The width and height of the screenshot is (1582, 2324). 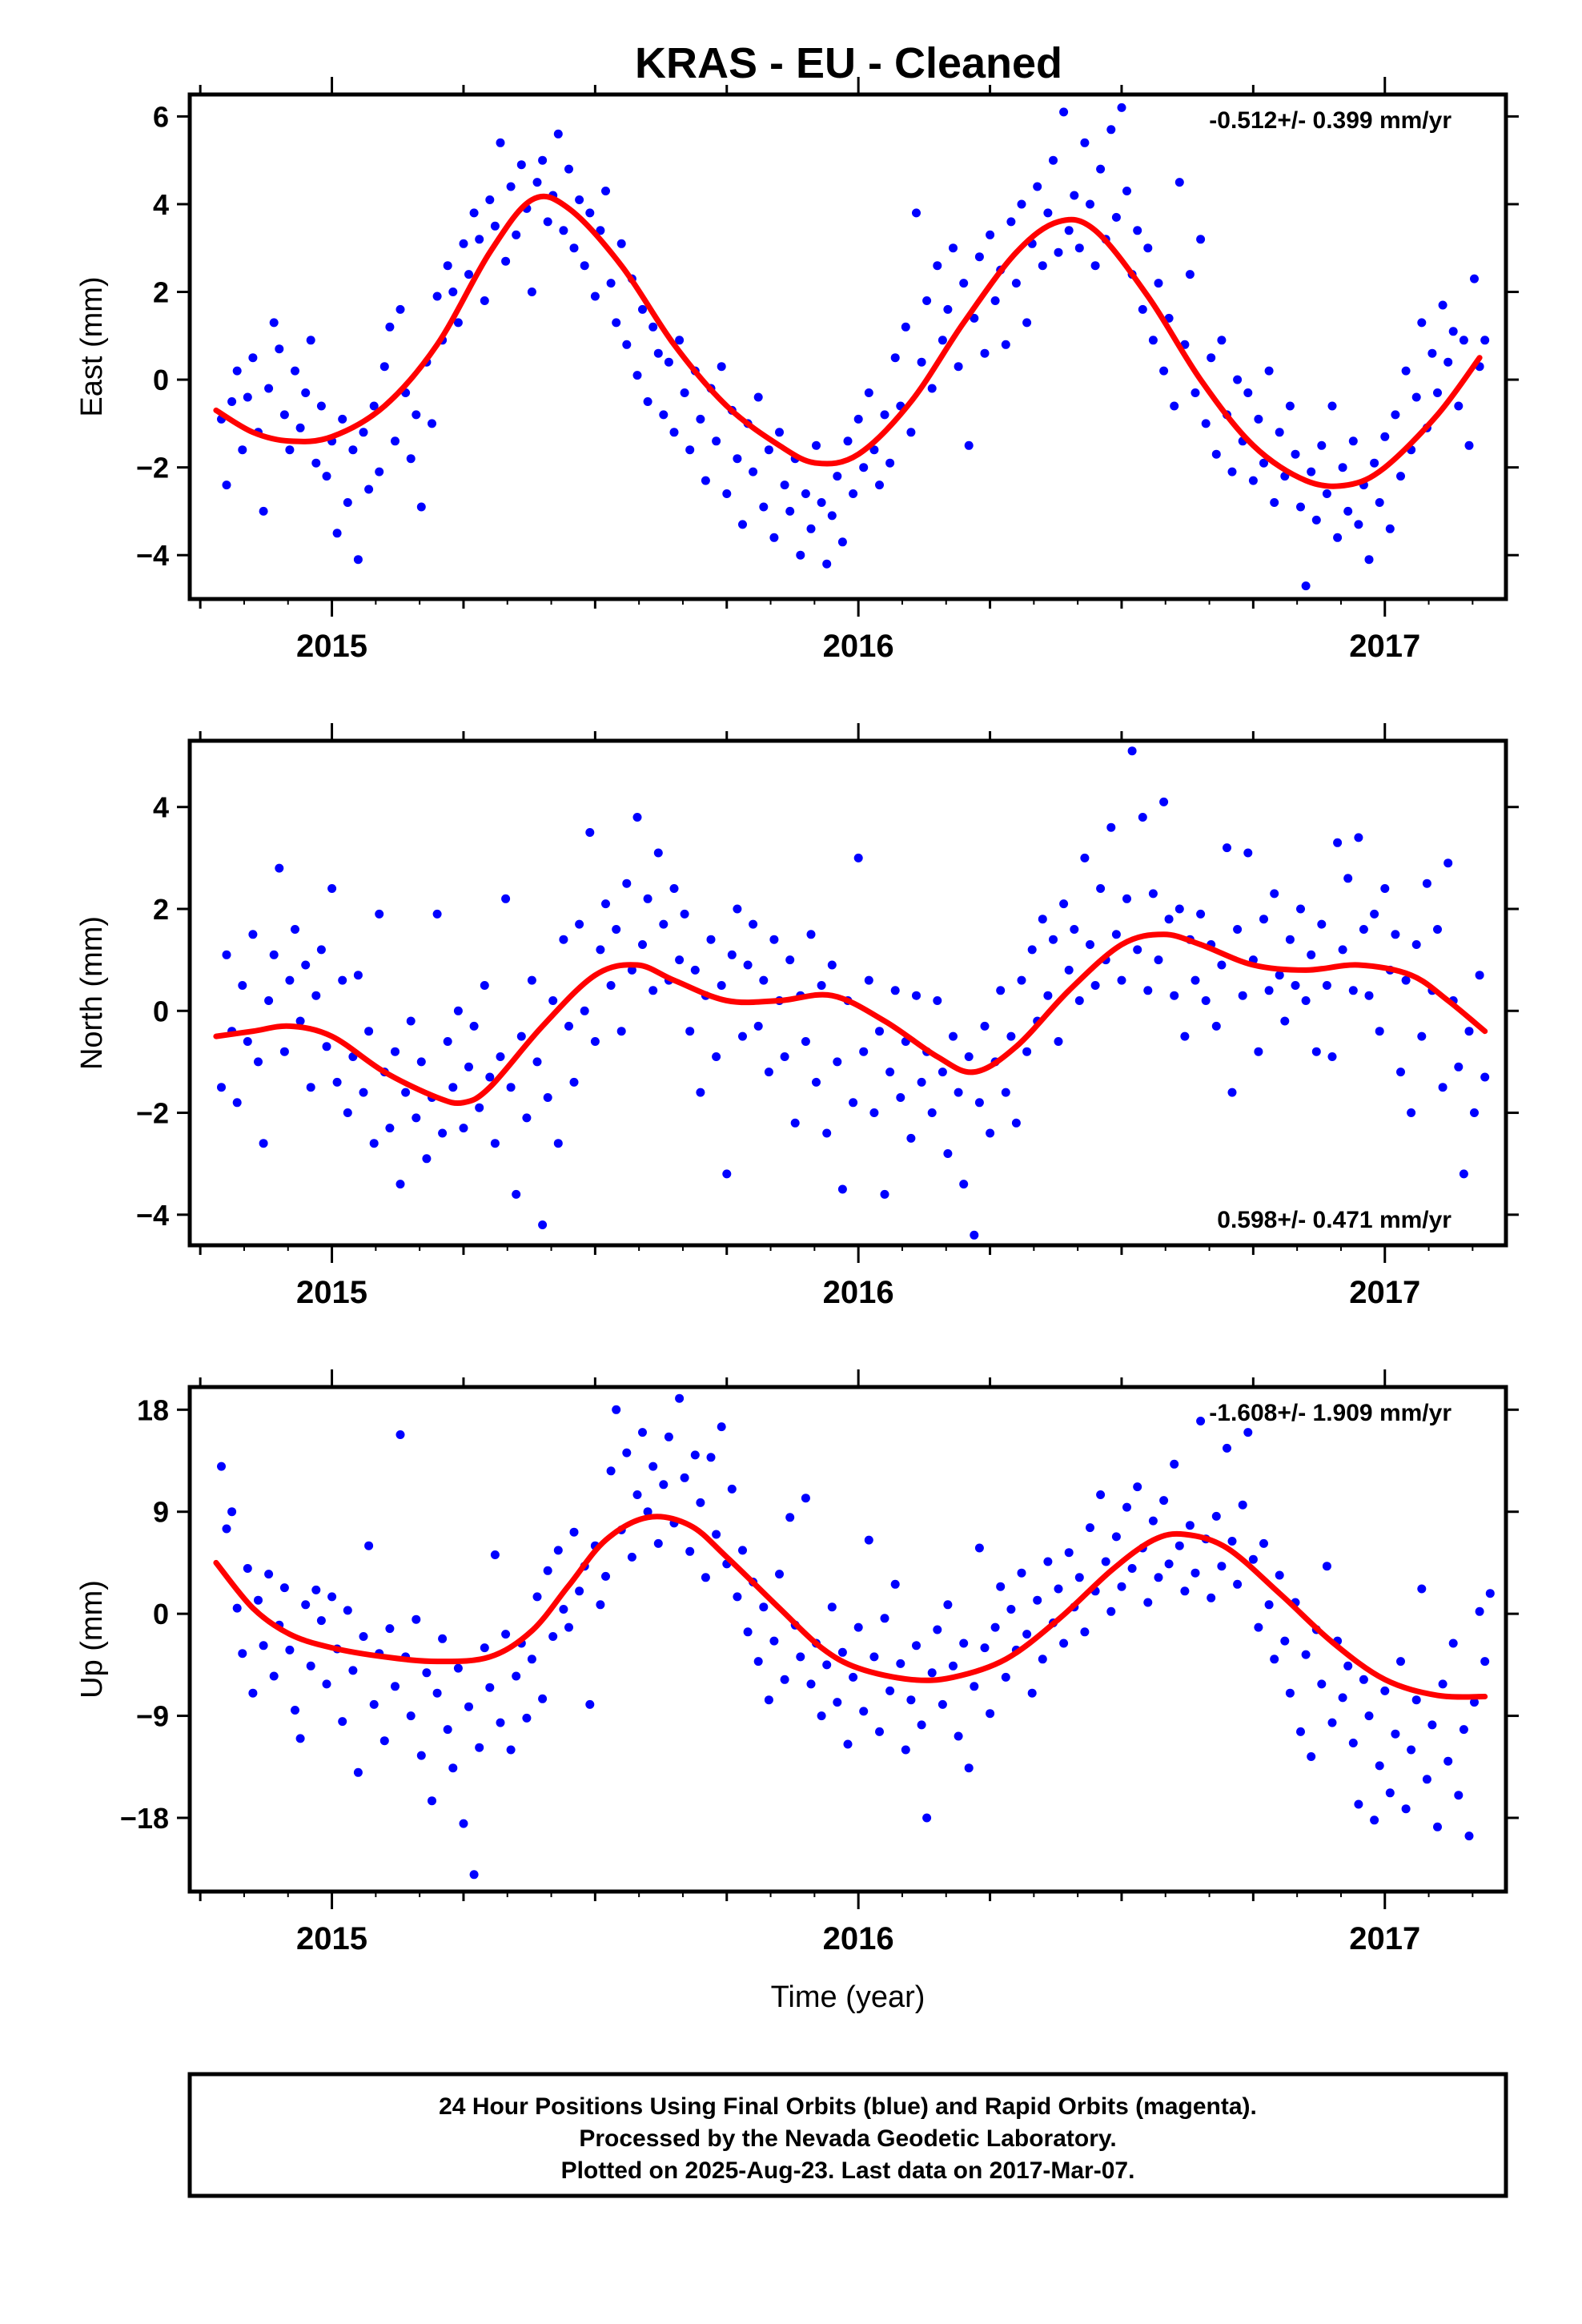 What do you see at coordinates (850, 1607) in the screenshot?
I see `up-fit-curve` at bounding box center [850, 1607].